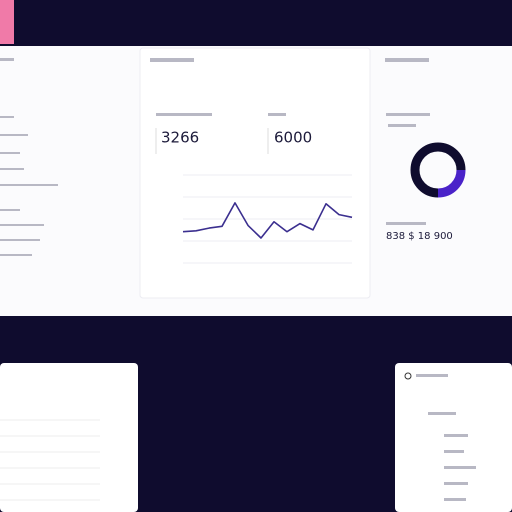  I want to click on donut-chart, so click(438, 170).